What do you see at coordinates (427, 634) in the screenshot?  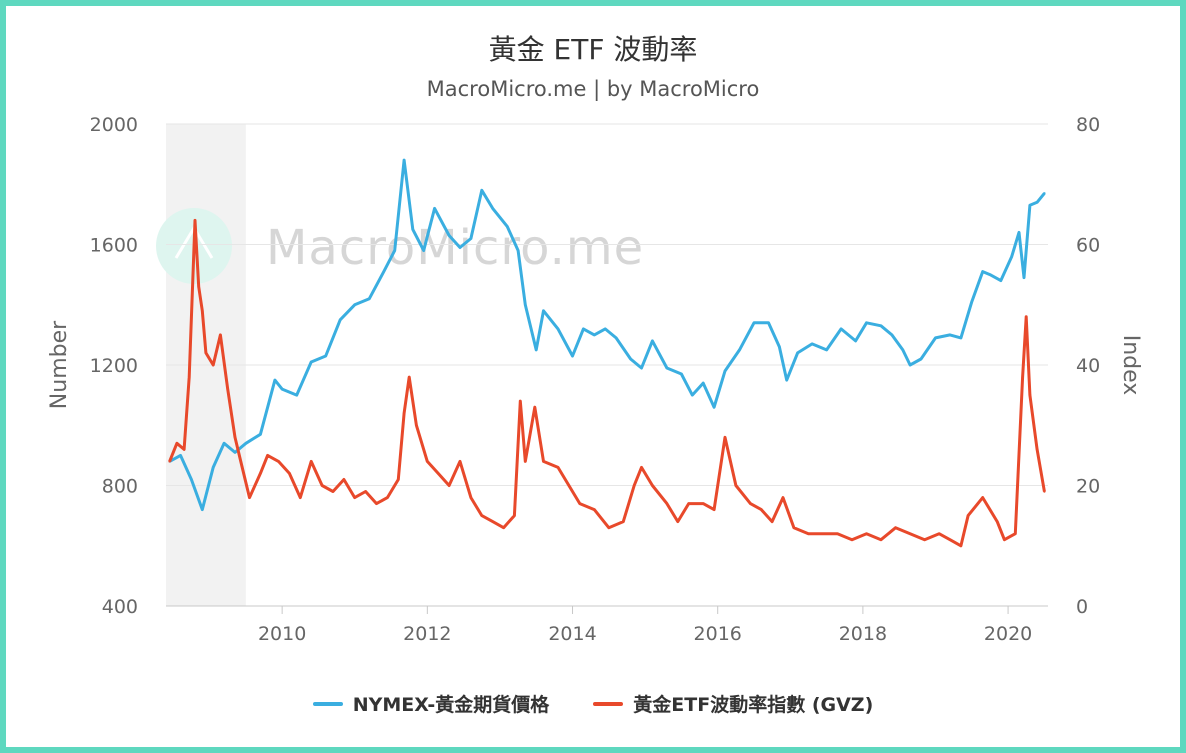 I see `x-tick-label: 2012` at bounding box center [427, 634].